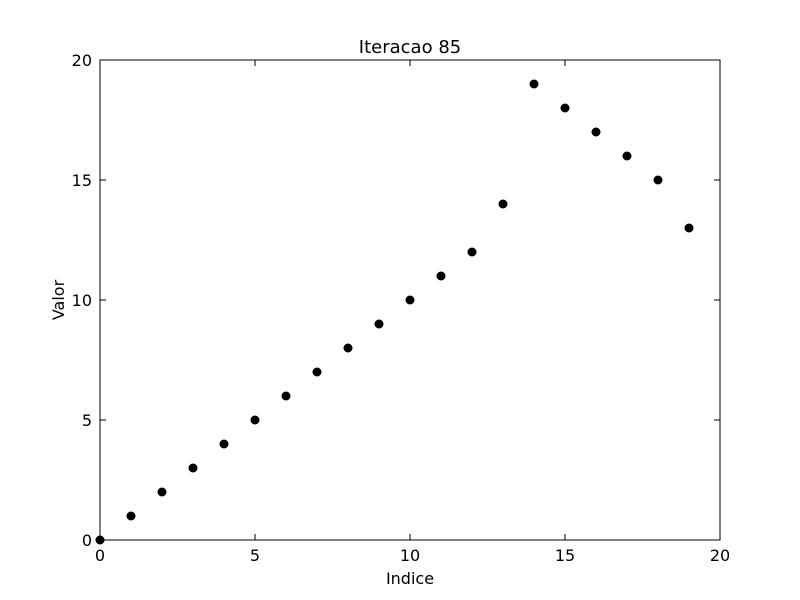 The height and width of the screenshot is (600, 800). Describe the element at coordinates (82, 180) in the screenshot. I see `y-tick-label: 15` at that location.